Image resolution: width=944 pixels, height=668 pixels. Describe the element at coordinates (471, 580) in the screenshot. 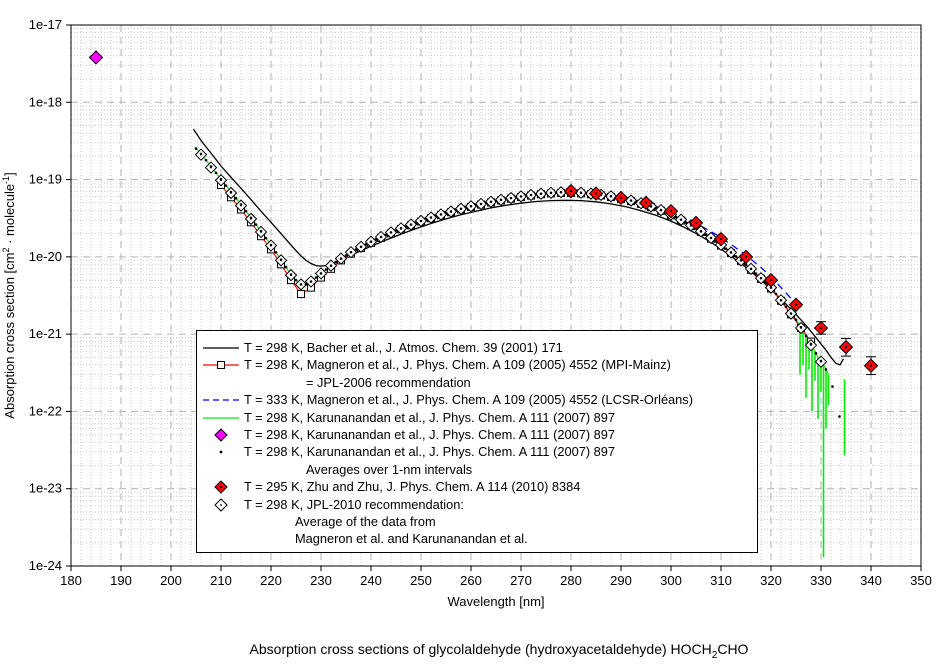

I see `x-tick-label: 260` at that location.